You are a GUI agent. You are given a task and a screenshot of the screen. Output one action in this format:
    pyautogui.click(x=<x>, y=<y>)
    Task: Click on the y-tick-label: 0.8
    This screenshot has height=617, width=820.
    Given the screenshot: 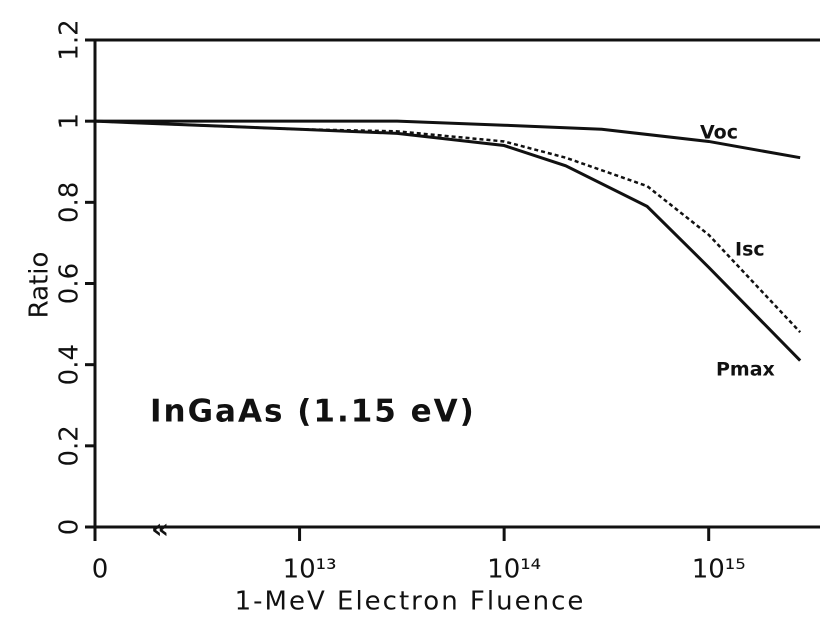 What is the action you would take?
    pyautogui.click(x=70, y=202)
    